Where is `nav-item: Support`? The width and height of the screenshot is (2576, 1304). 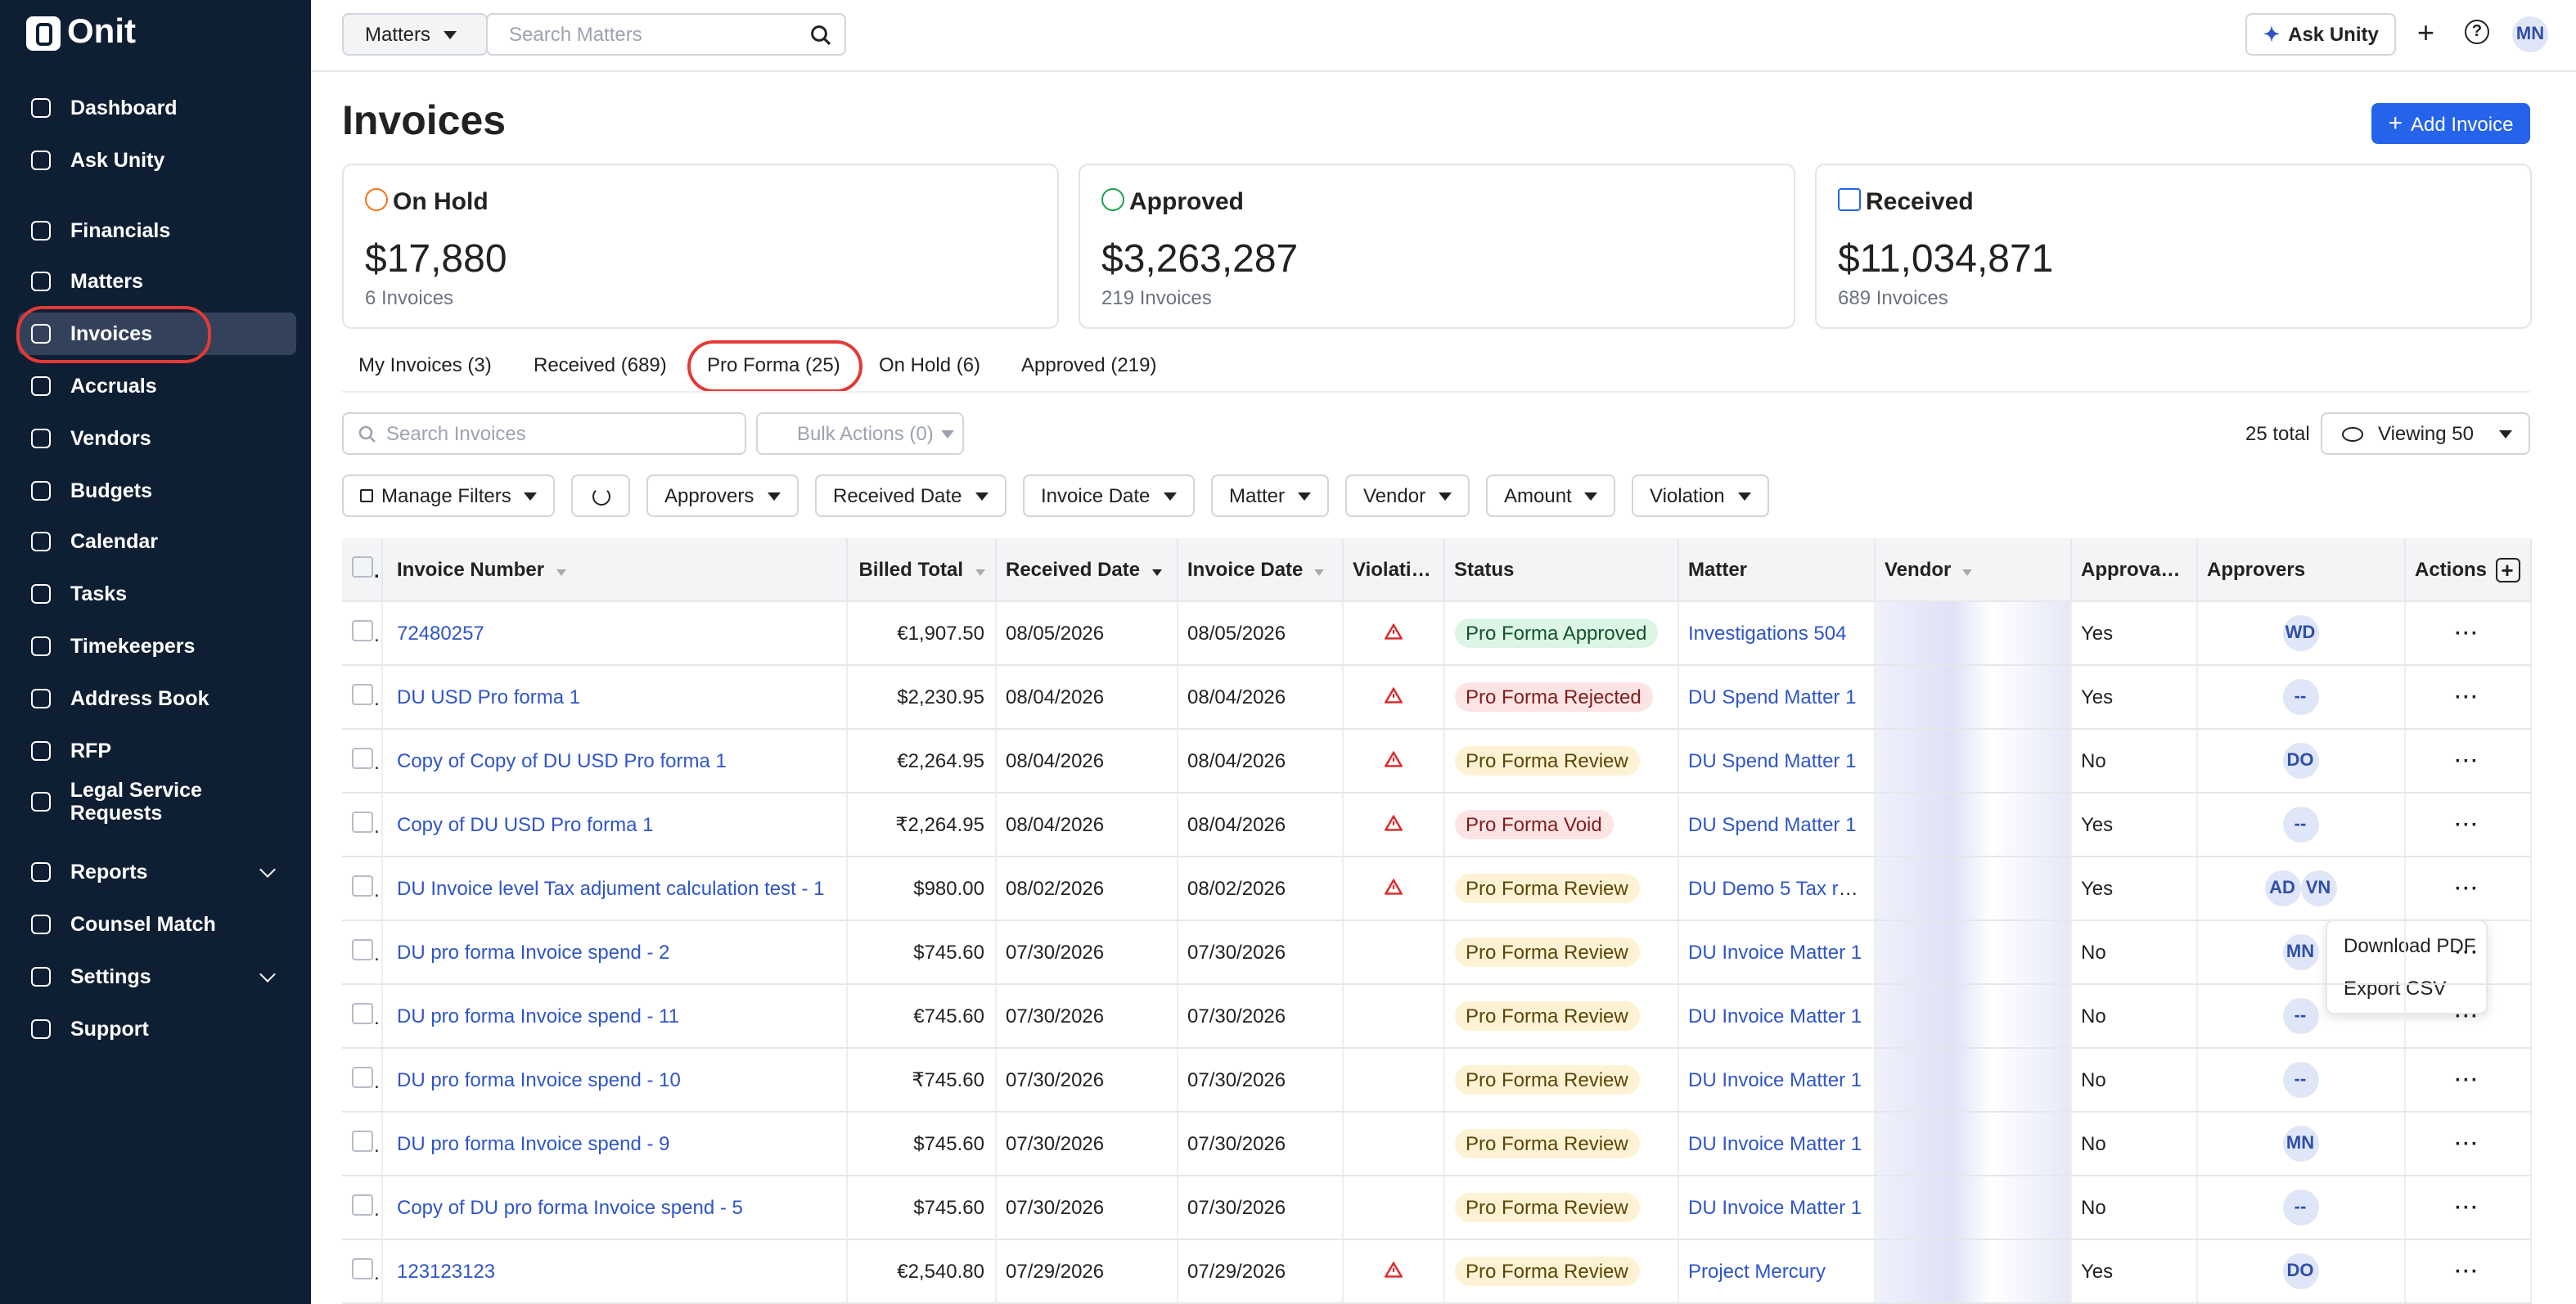
nav-item: Support is located at coordinates (157, 1028).